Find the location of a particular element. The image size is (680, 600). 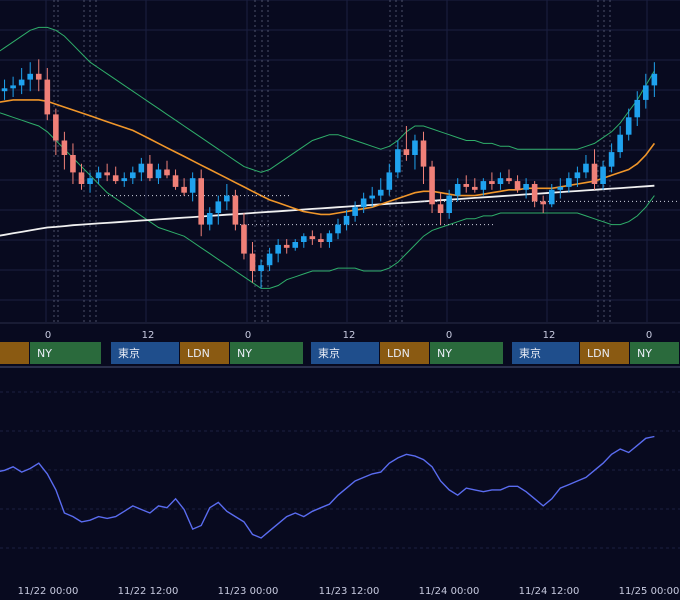

white-moving-average-line is located at coordinates (327, 210).